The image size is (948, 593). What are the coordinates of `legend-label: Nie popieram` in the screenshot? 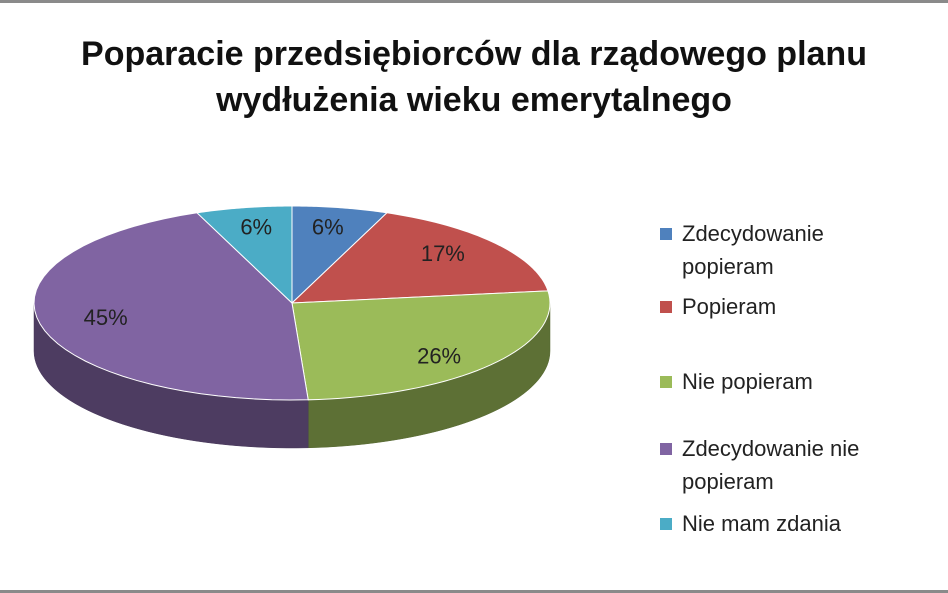 It's located at (747, 381).